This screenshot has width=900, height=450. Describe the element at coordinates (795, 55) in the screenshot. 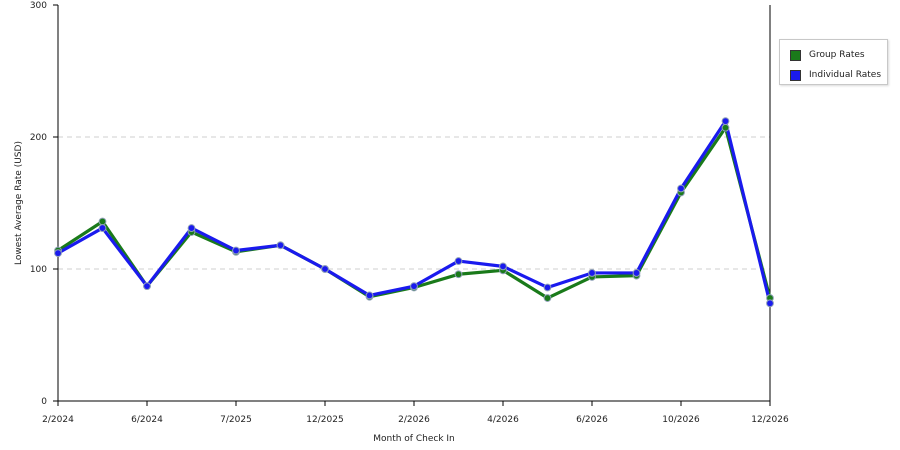

I see `legend-swatch-group-rates` at that location.